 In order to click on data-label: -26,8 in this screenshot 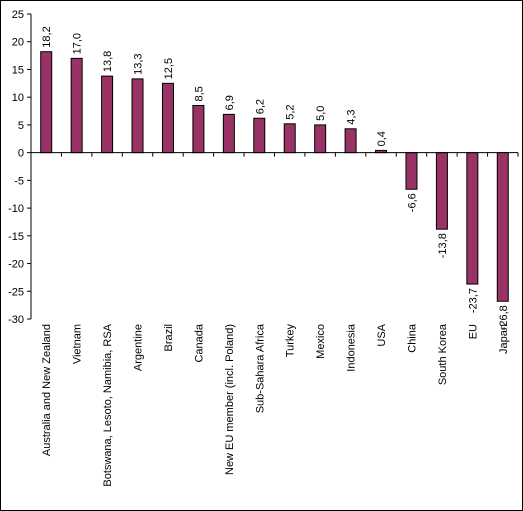, I will do `click(504, 317)`.